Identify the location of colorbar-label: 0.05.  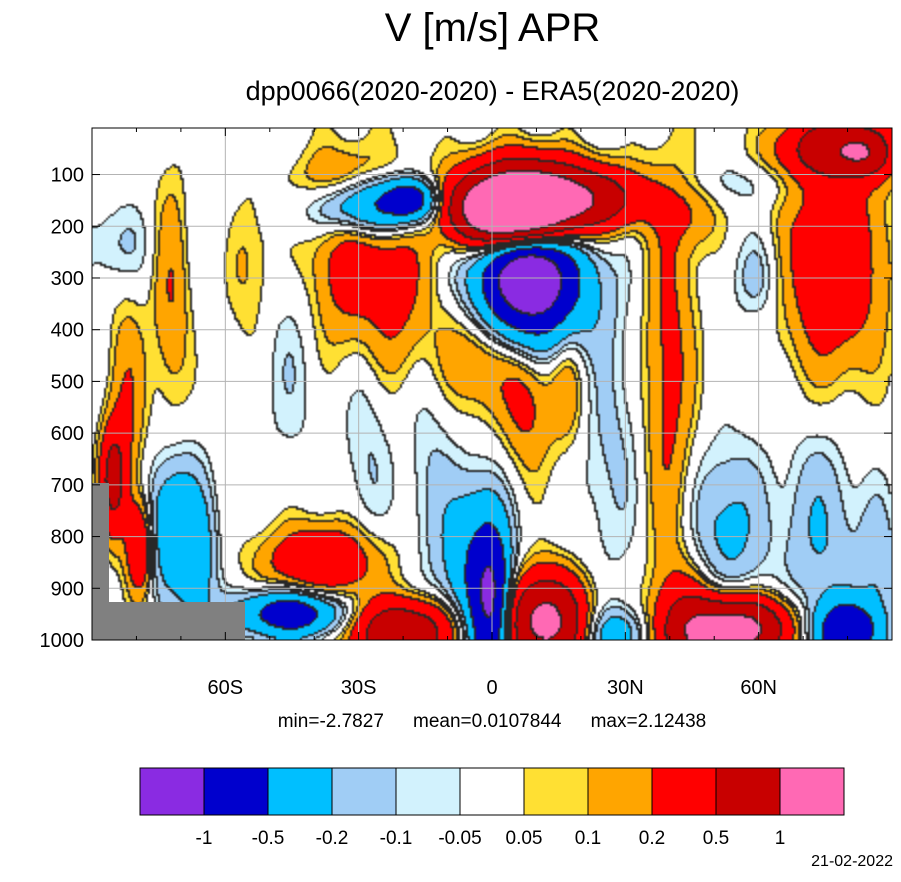
(524, 838).